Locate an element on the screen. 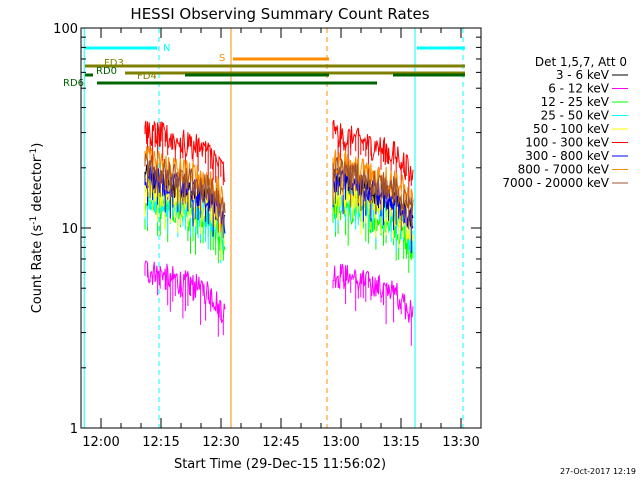  chart-title: HESSI Observing Summary Count Rates is located at coordinates (279, 14).